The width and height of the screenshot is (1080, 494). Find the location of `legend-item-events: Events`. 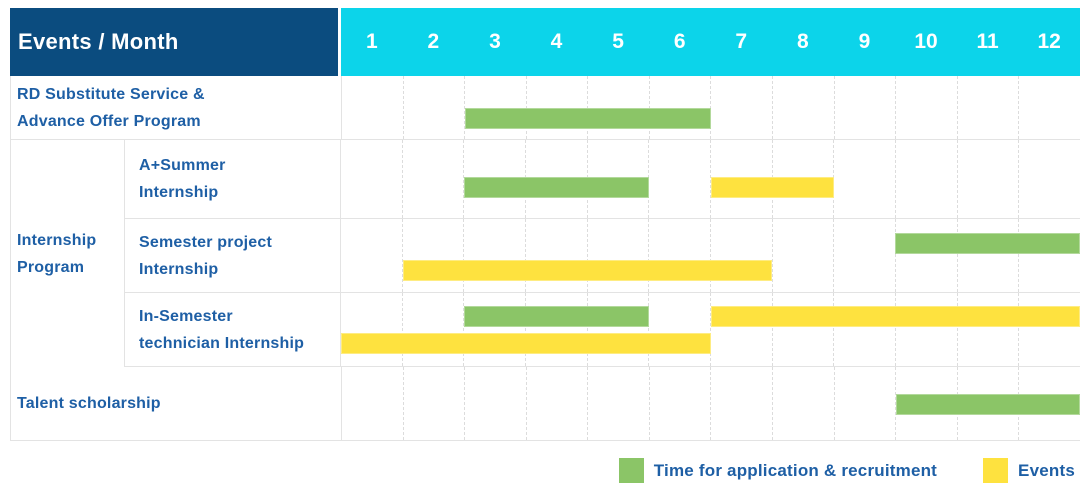

legend-item-events: Events is located at coordinates (1029, 470).